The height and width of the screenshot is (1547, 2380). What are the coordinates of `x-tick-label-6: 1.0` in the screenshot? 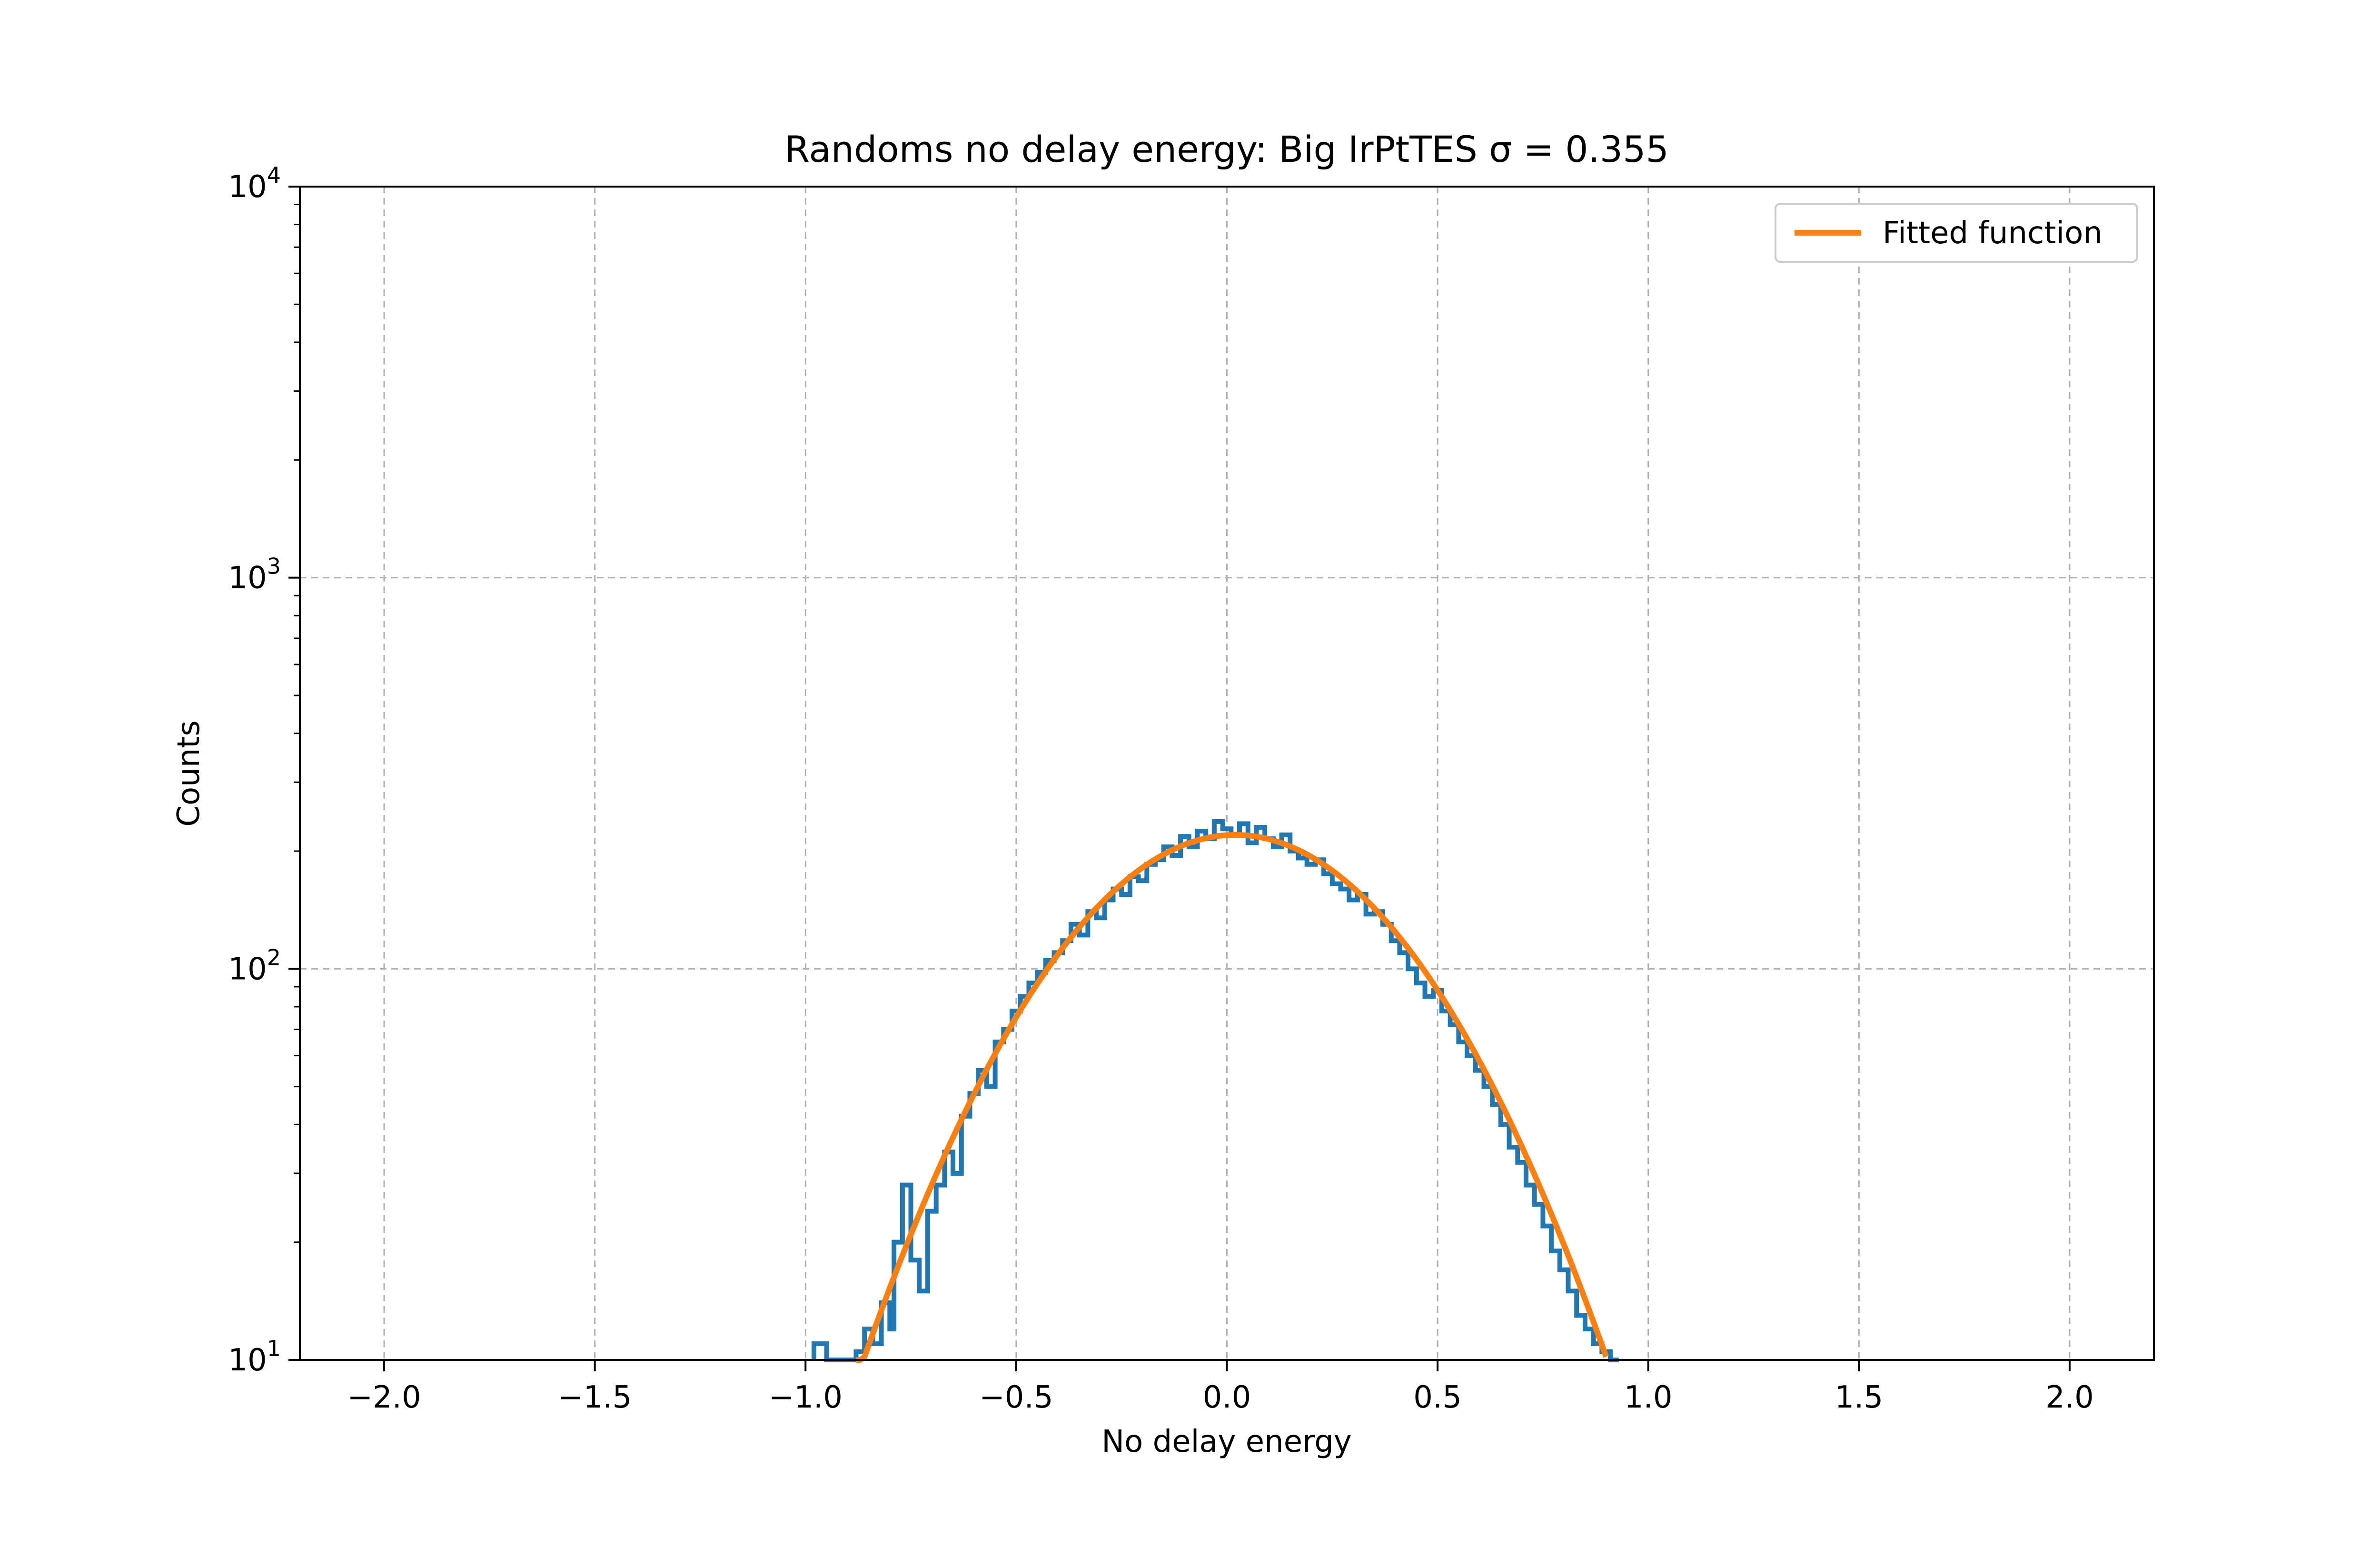 It's located at (1648, 1397).